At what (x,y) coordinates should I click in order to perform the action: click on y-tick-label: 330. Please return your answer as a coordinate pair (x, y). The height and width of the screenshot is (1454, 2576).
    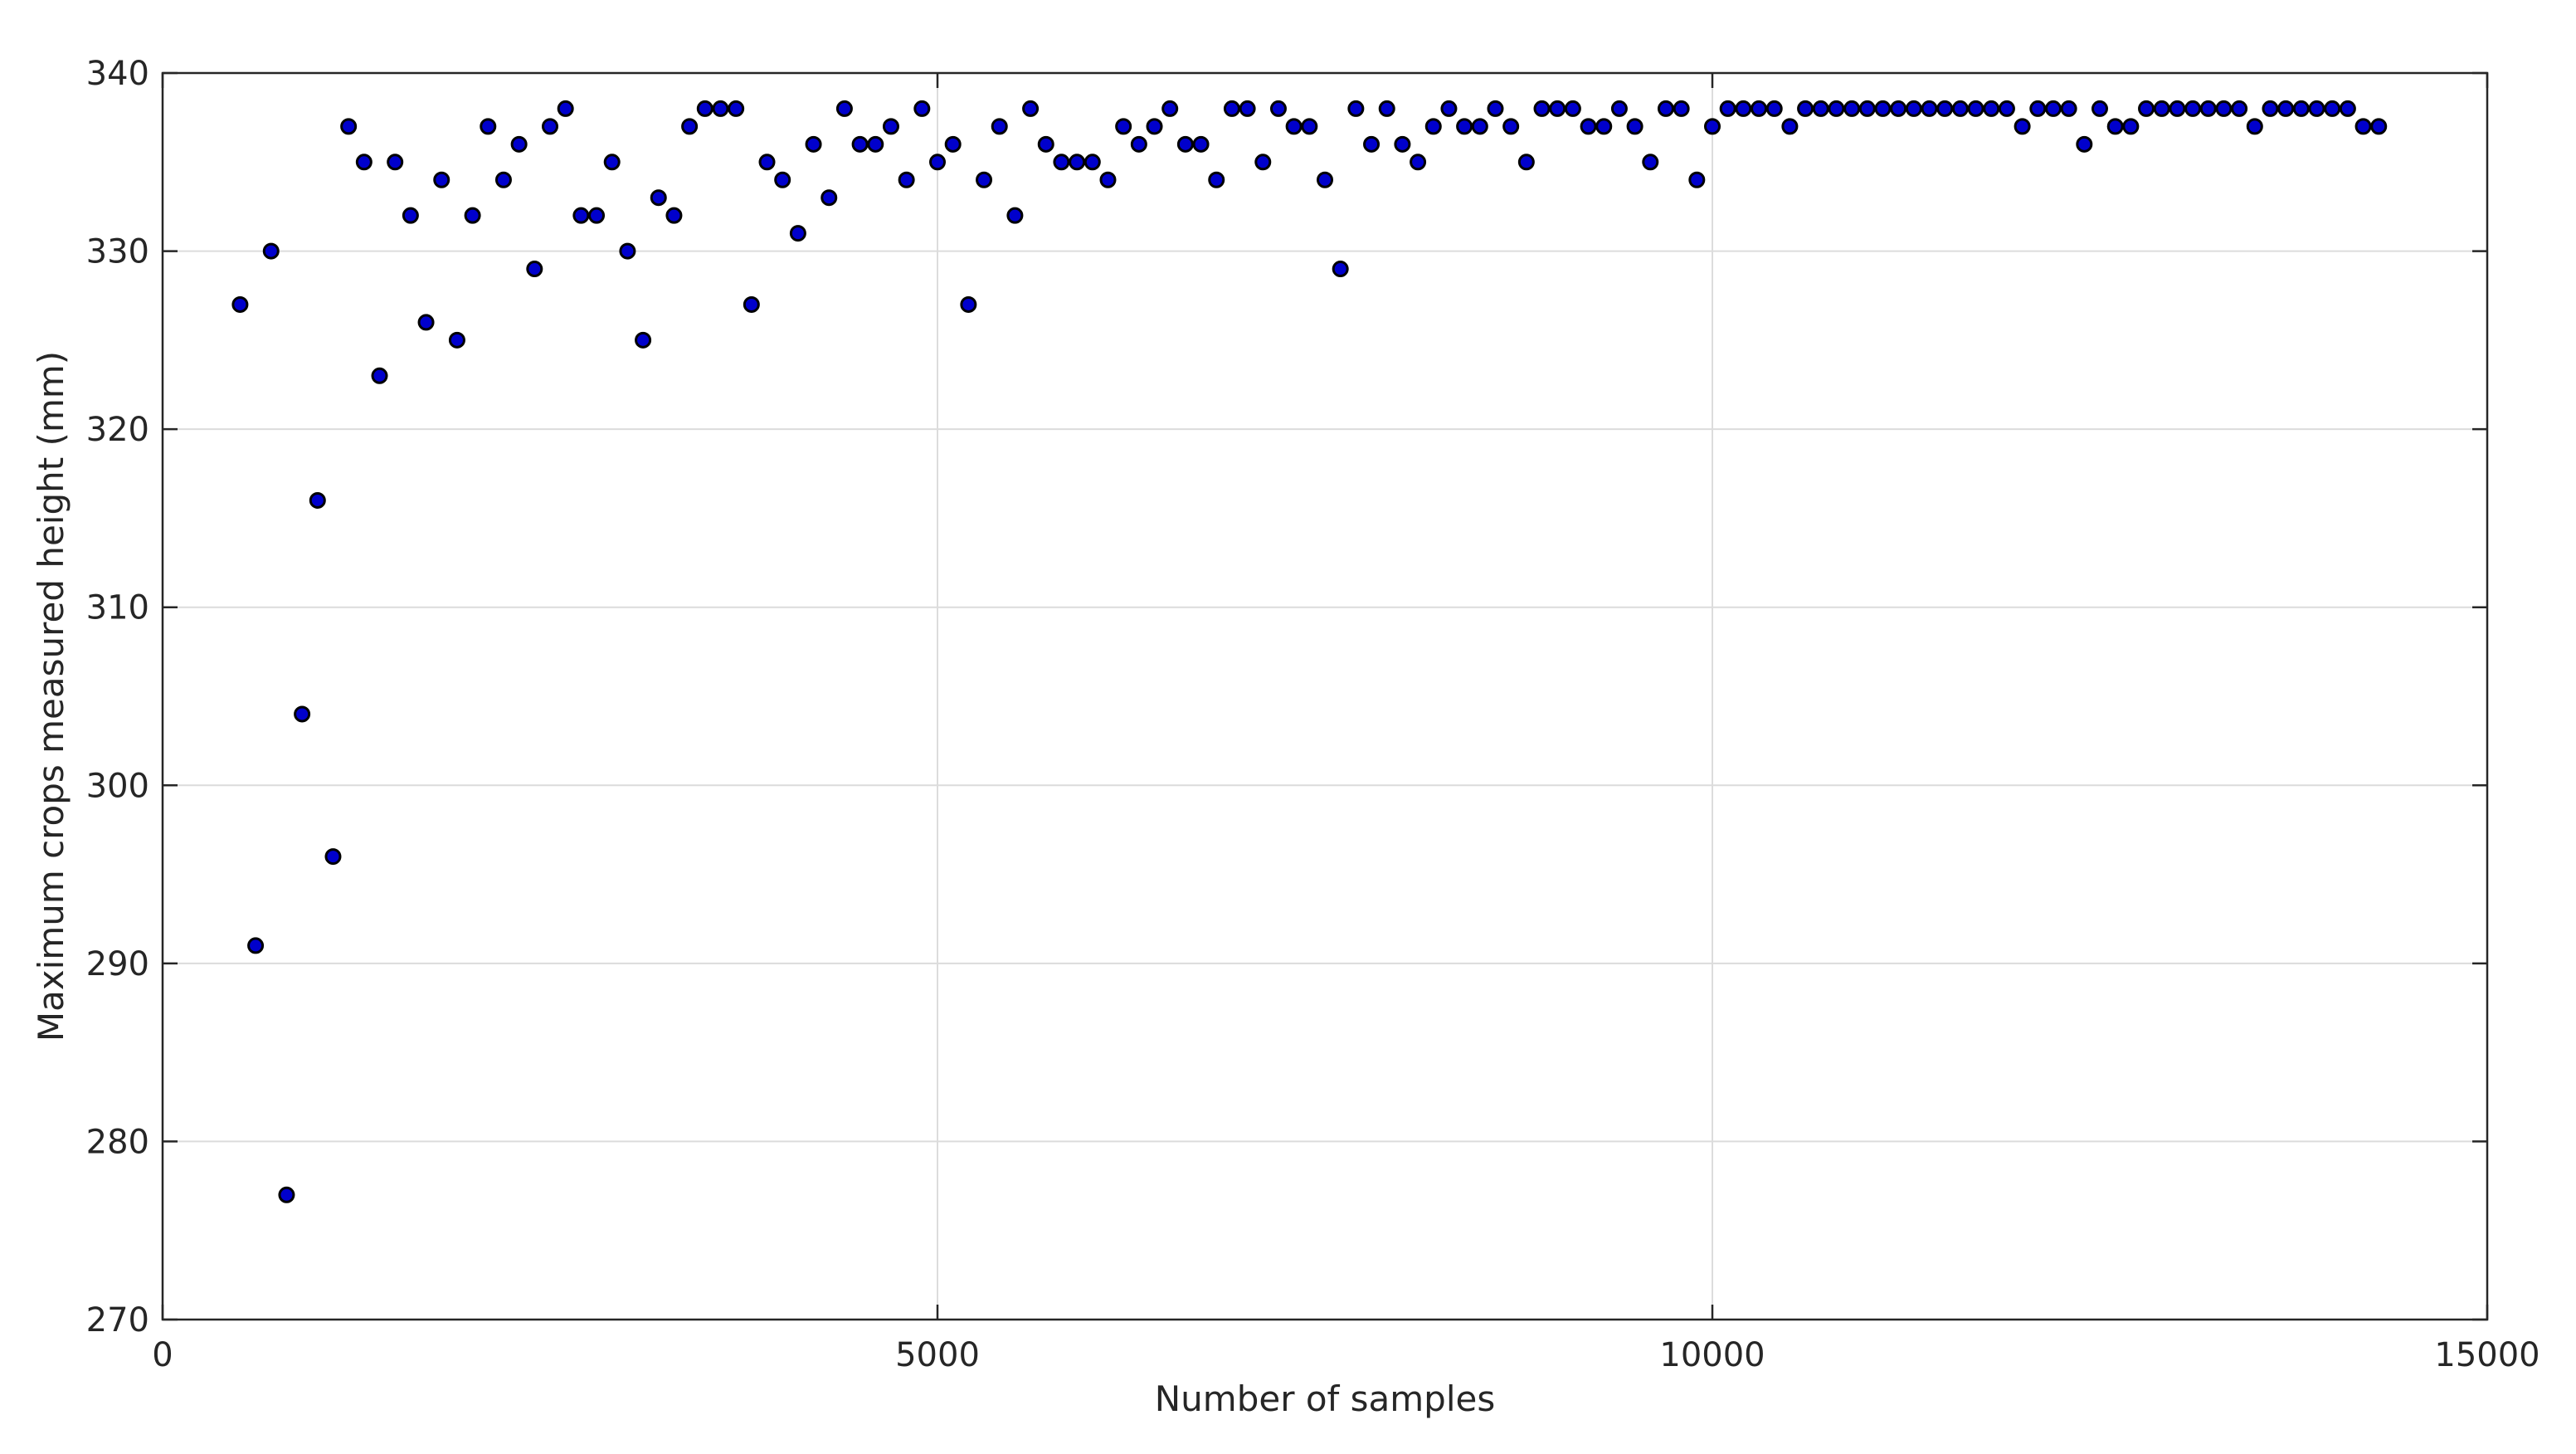
    Looking at the image, I should click on (117, 252).